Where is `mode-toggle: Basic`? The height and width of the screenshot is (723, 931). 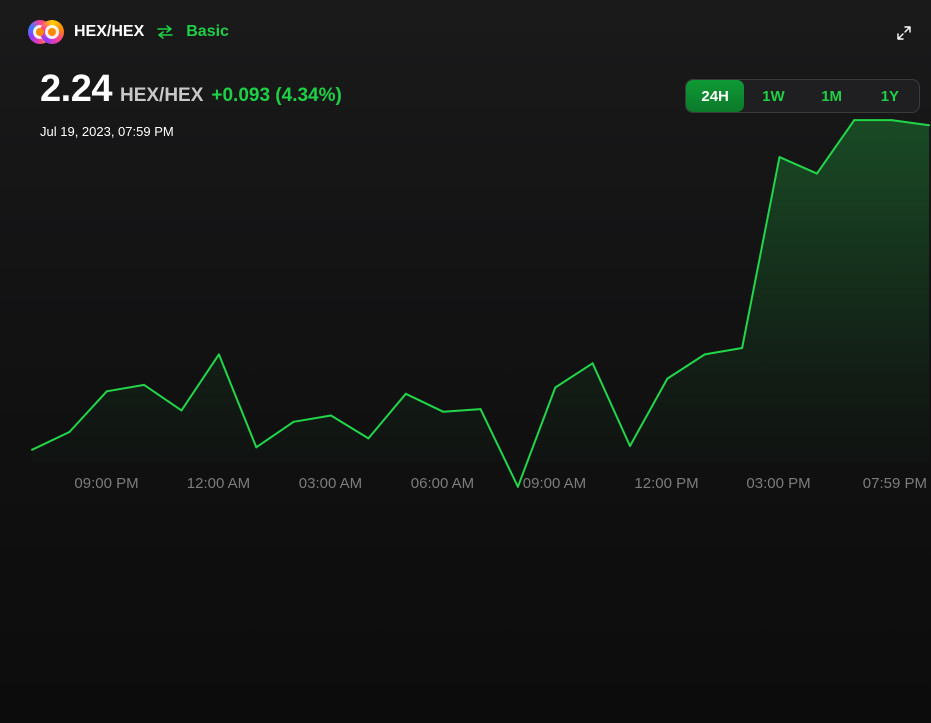
mode-toggle: Basic is located at coordinates (207, 31).